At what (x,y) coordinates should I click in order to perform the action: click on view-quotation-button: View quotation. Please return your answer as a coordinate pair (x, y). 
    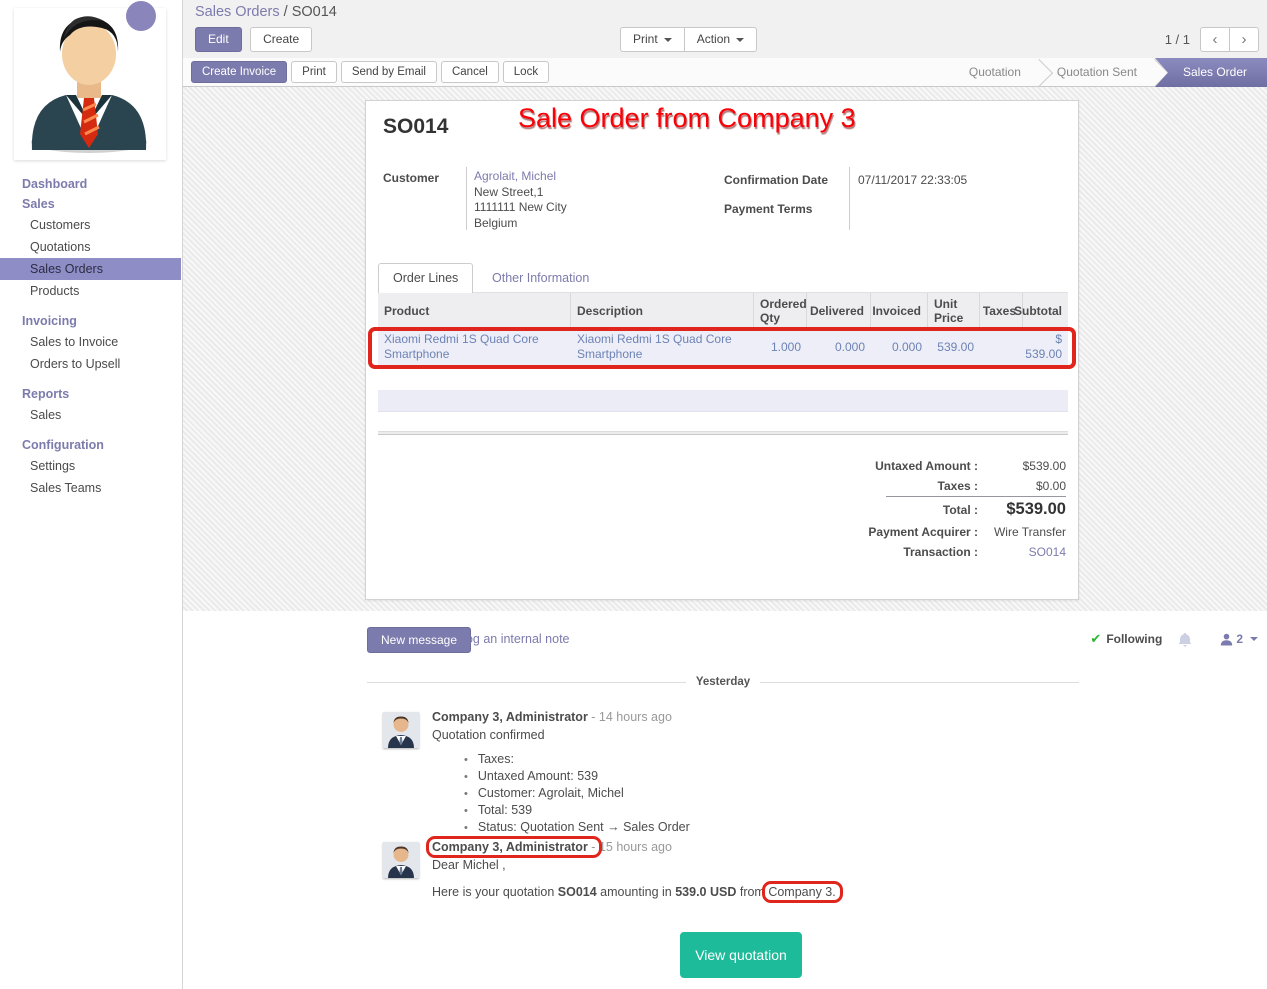
    Looking at the image, I should click on (741, 955).